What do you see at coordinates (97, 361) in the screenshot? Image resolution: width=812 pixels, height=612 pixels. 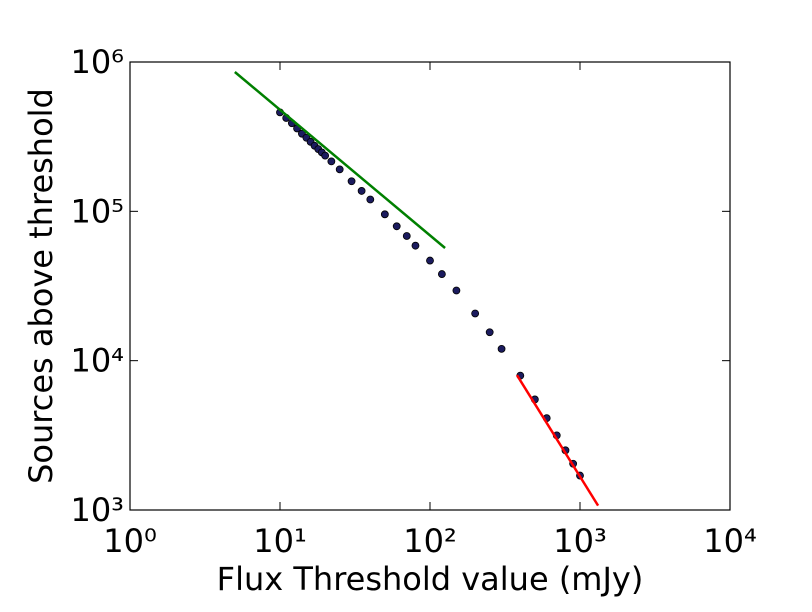 I see `y-tick-label: 10⁴` at bounding box center [97, 361].